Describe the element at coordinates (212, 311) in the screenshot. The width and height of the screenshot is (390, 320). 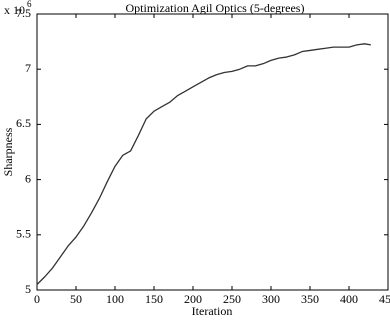
I see `x-axis-label: Iteration` at that location.